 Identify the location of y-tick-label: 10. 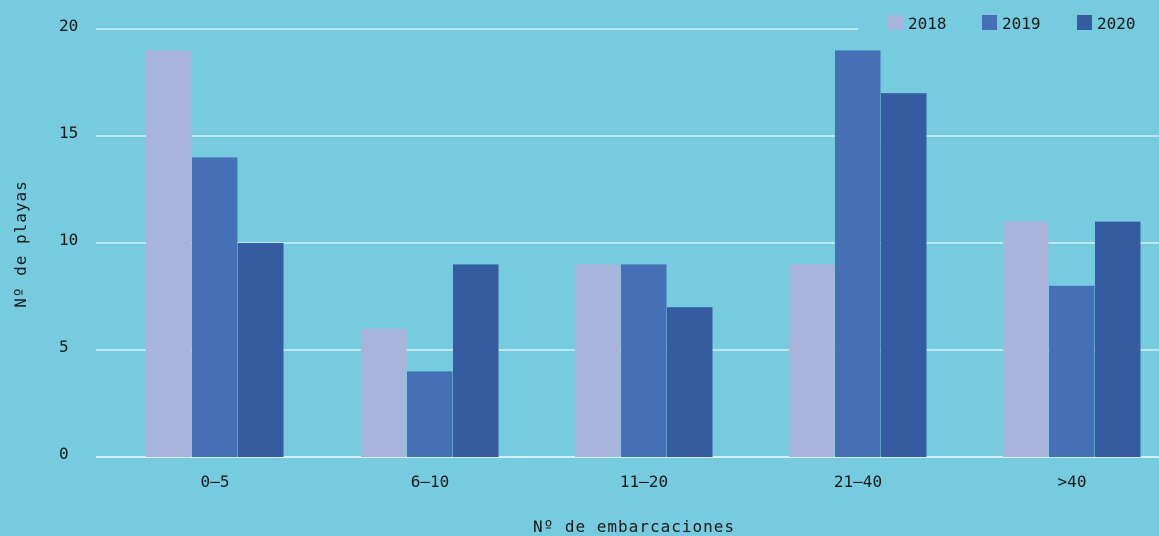
(68, 239).